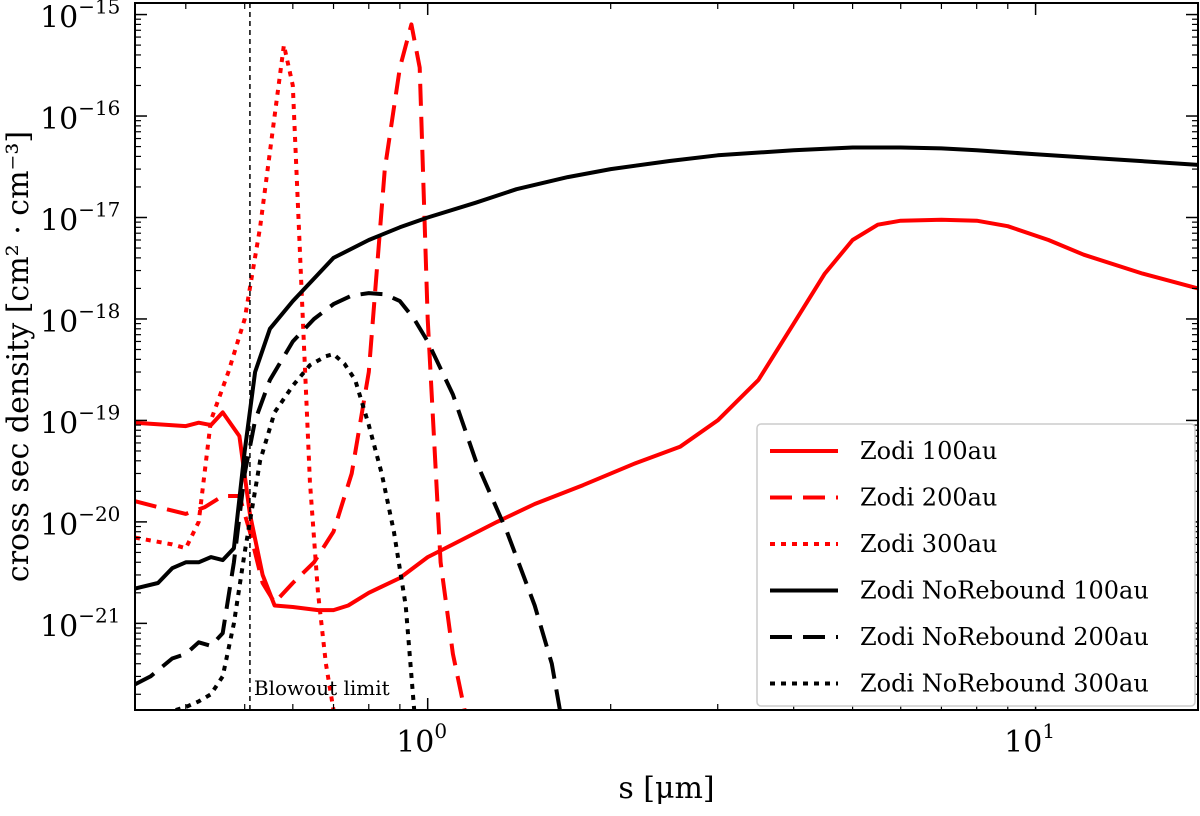 This screenshot has width=1200, height=816. Describe the element at coordinates (1004, 591) in the screenshot. I see `legend-label-4: Zodi NoRebound 100au` at that location.